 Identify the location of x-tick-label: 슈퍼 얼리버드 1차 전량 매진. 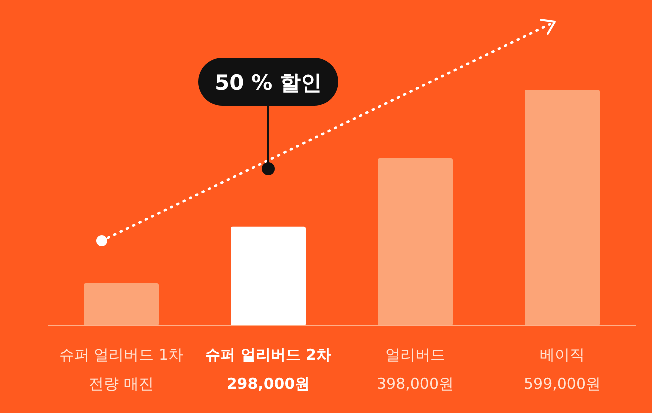
(121, 369).